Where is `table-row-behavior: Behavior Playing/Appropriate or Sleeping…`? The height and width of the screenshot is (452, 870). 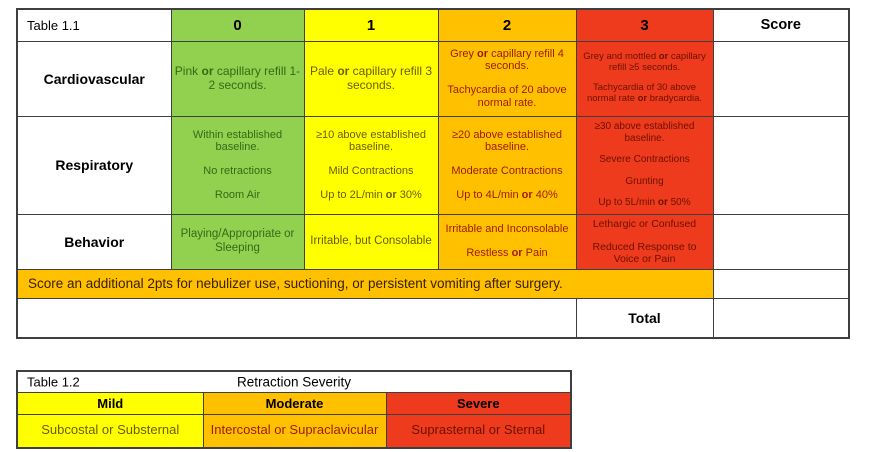 table-row-behavior: Behavior Playing/Appropriate or Sleeping… is located at coordinates (433, 241).